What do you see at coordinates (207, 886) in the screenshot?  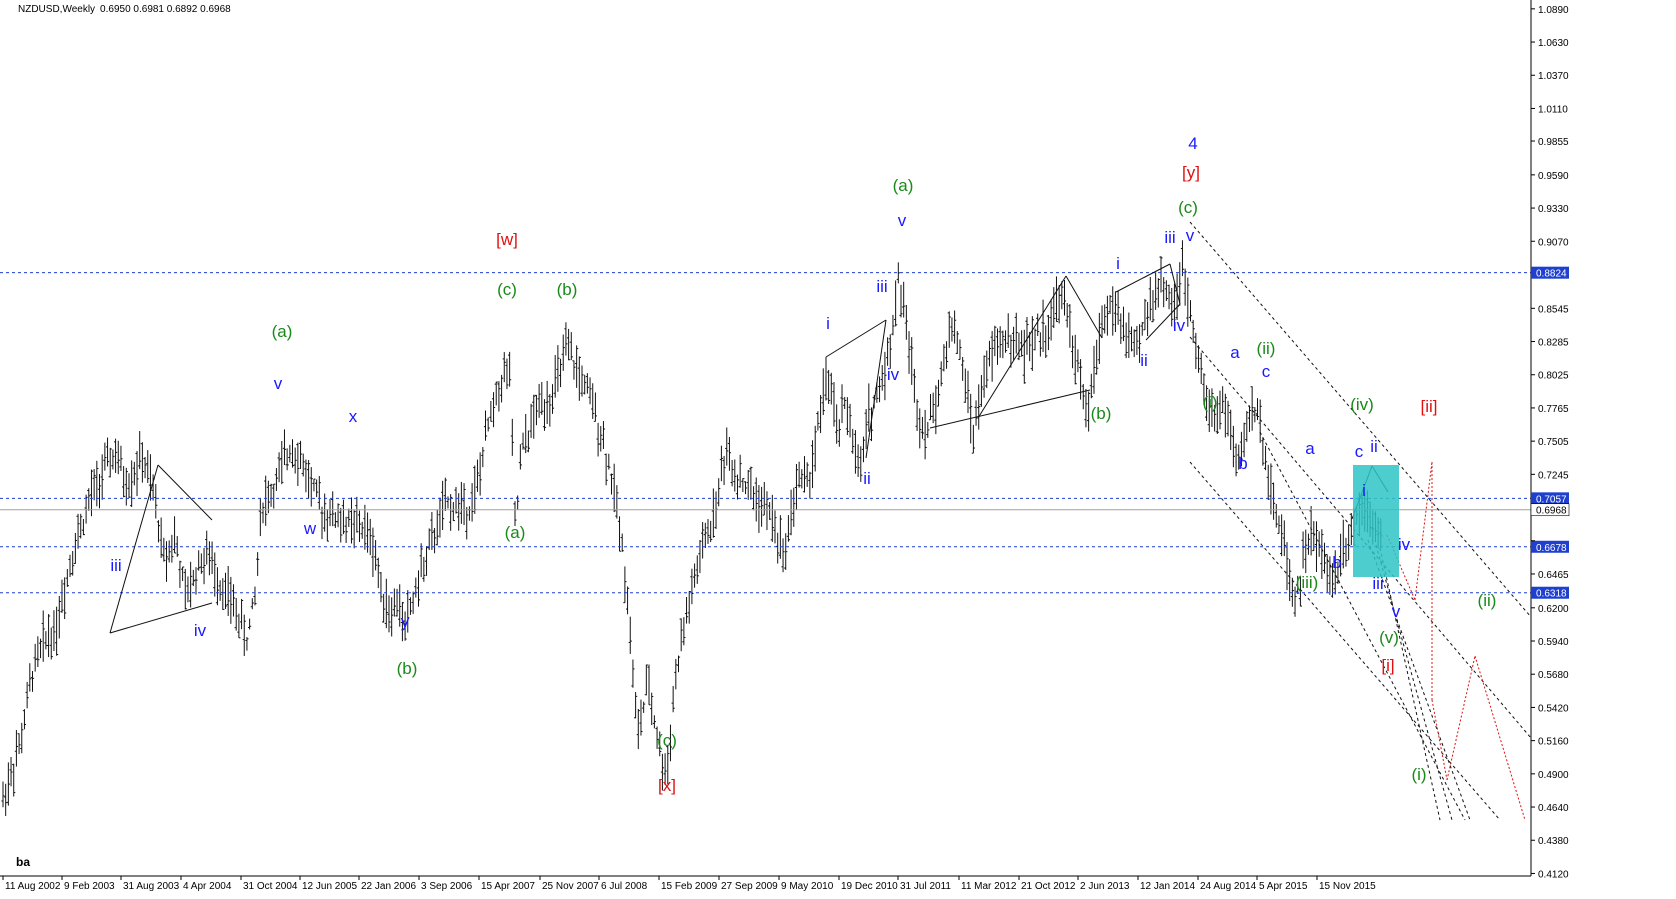 I see `x-tick-label: 4 Apr 2004` at bounding box center [207, 886].